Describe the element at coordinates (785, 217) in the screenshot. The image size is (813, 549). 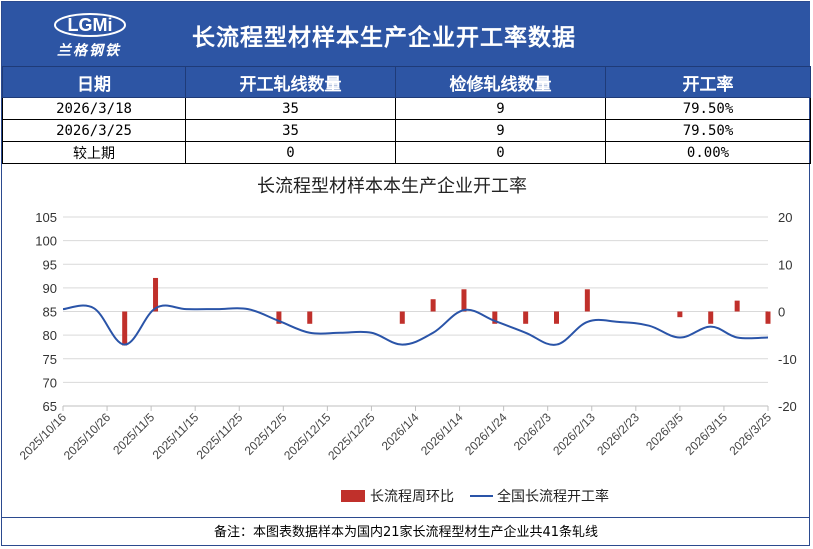
I see `y-right-tick-label: 20` at that location.